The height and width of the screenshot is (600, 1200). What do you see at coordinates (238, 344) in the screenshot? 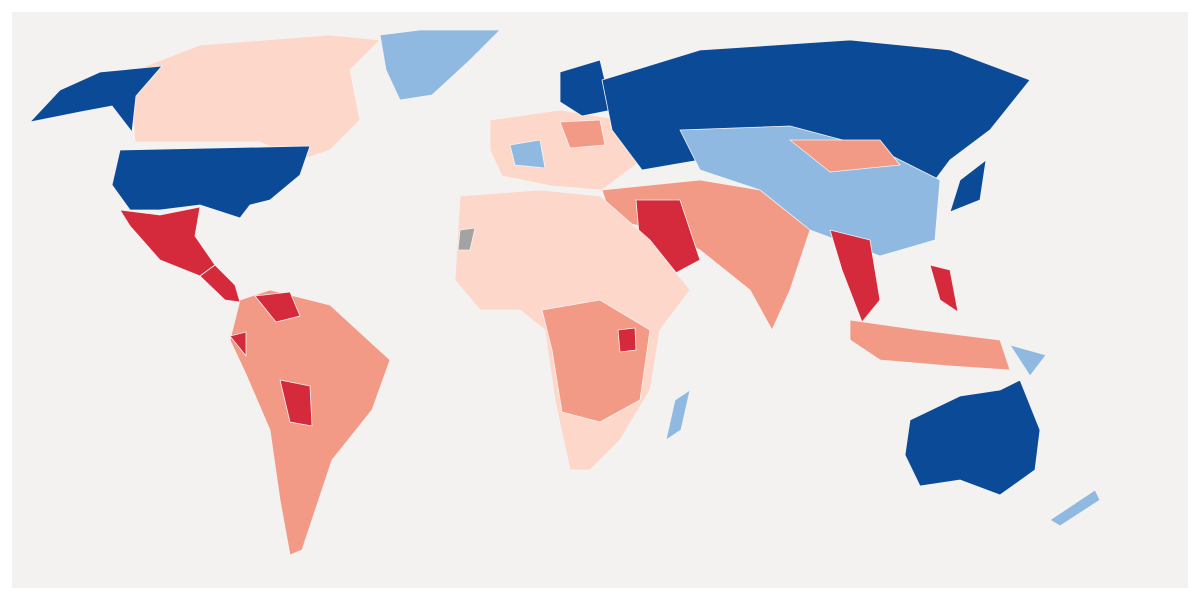
I see `ecuador` at bounding box center [238, 344].